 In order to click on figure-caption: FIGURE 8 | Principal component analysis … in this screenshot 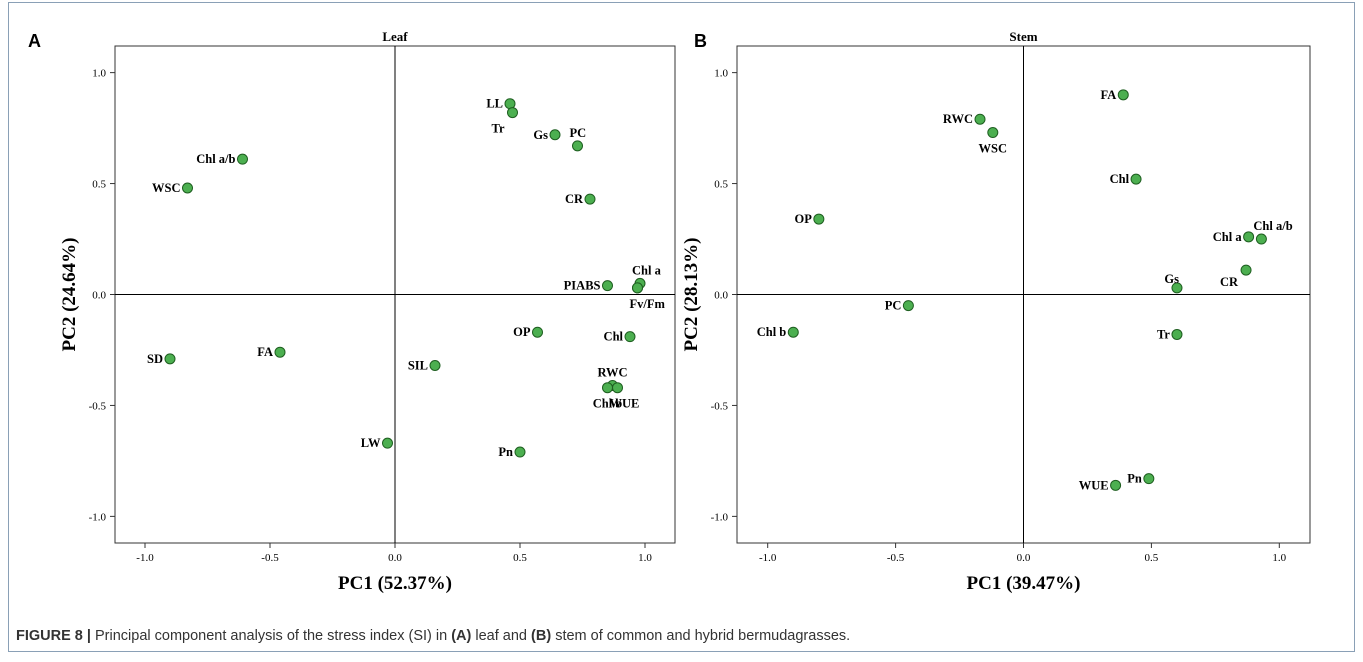, I will do `click(681, 636)`.